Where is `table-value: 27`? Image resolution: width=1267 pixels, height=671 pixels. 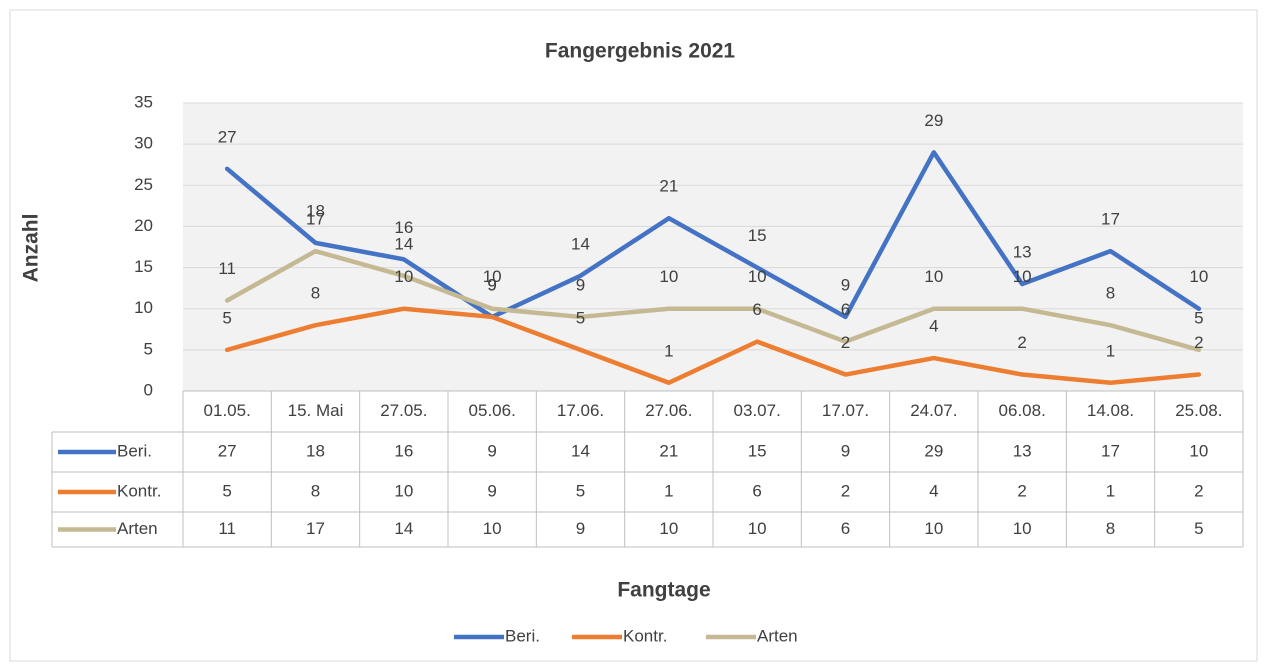 table-value: 27 is located at coordinates (227, 450).